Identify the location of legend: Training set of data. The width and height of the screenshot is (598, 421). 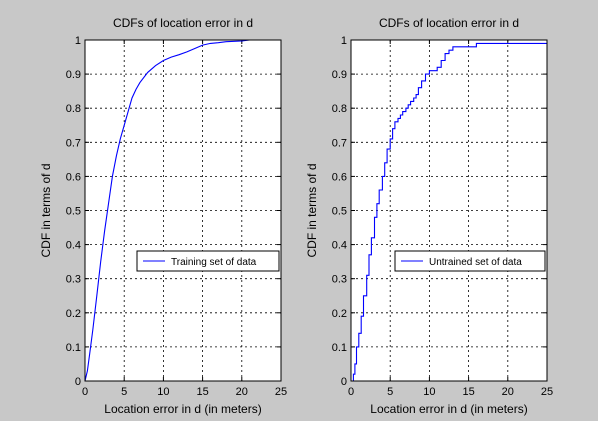
(208, 261).